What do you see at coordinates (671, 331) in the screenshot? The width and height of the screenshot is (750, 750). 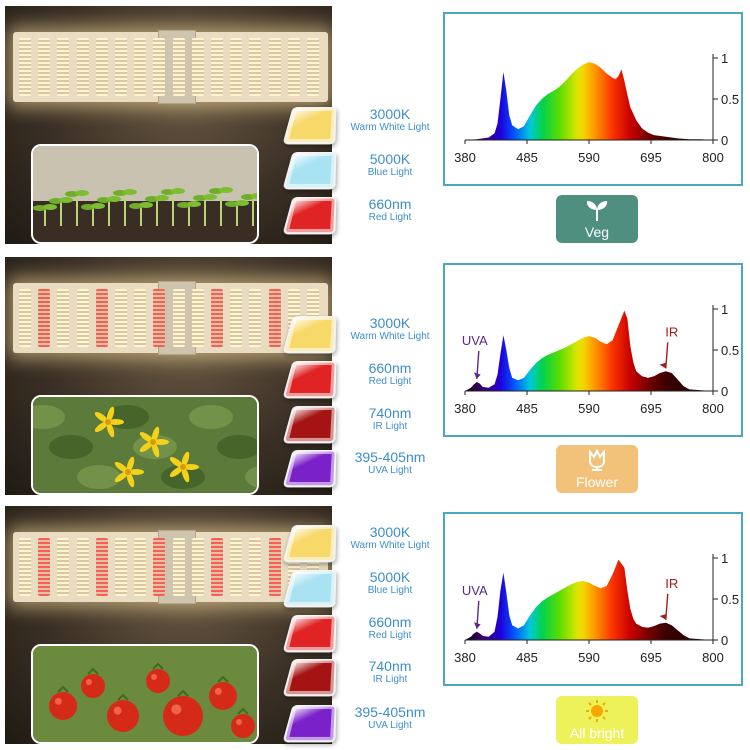 I see `annotation-label: IR` at bounding box center [671, 331].